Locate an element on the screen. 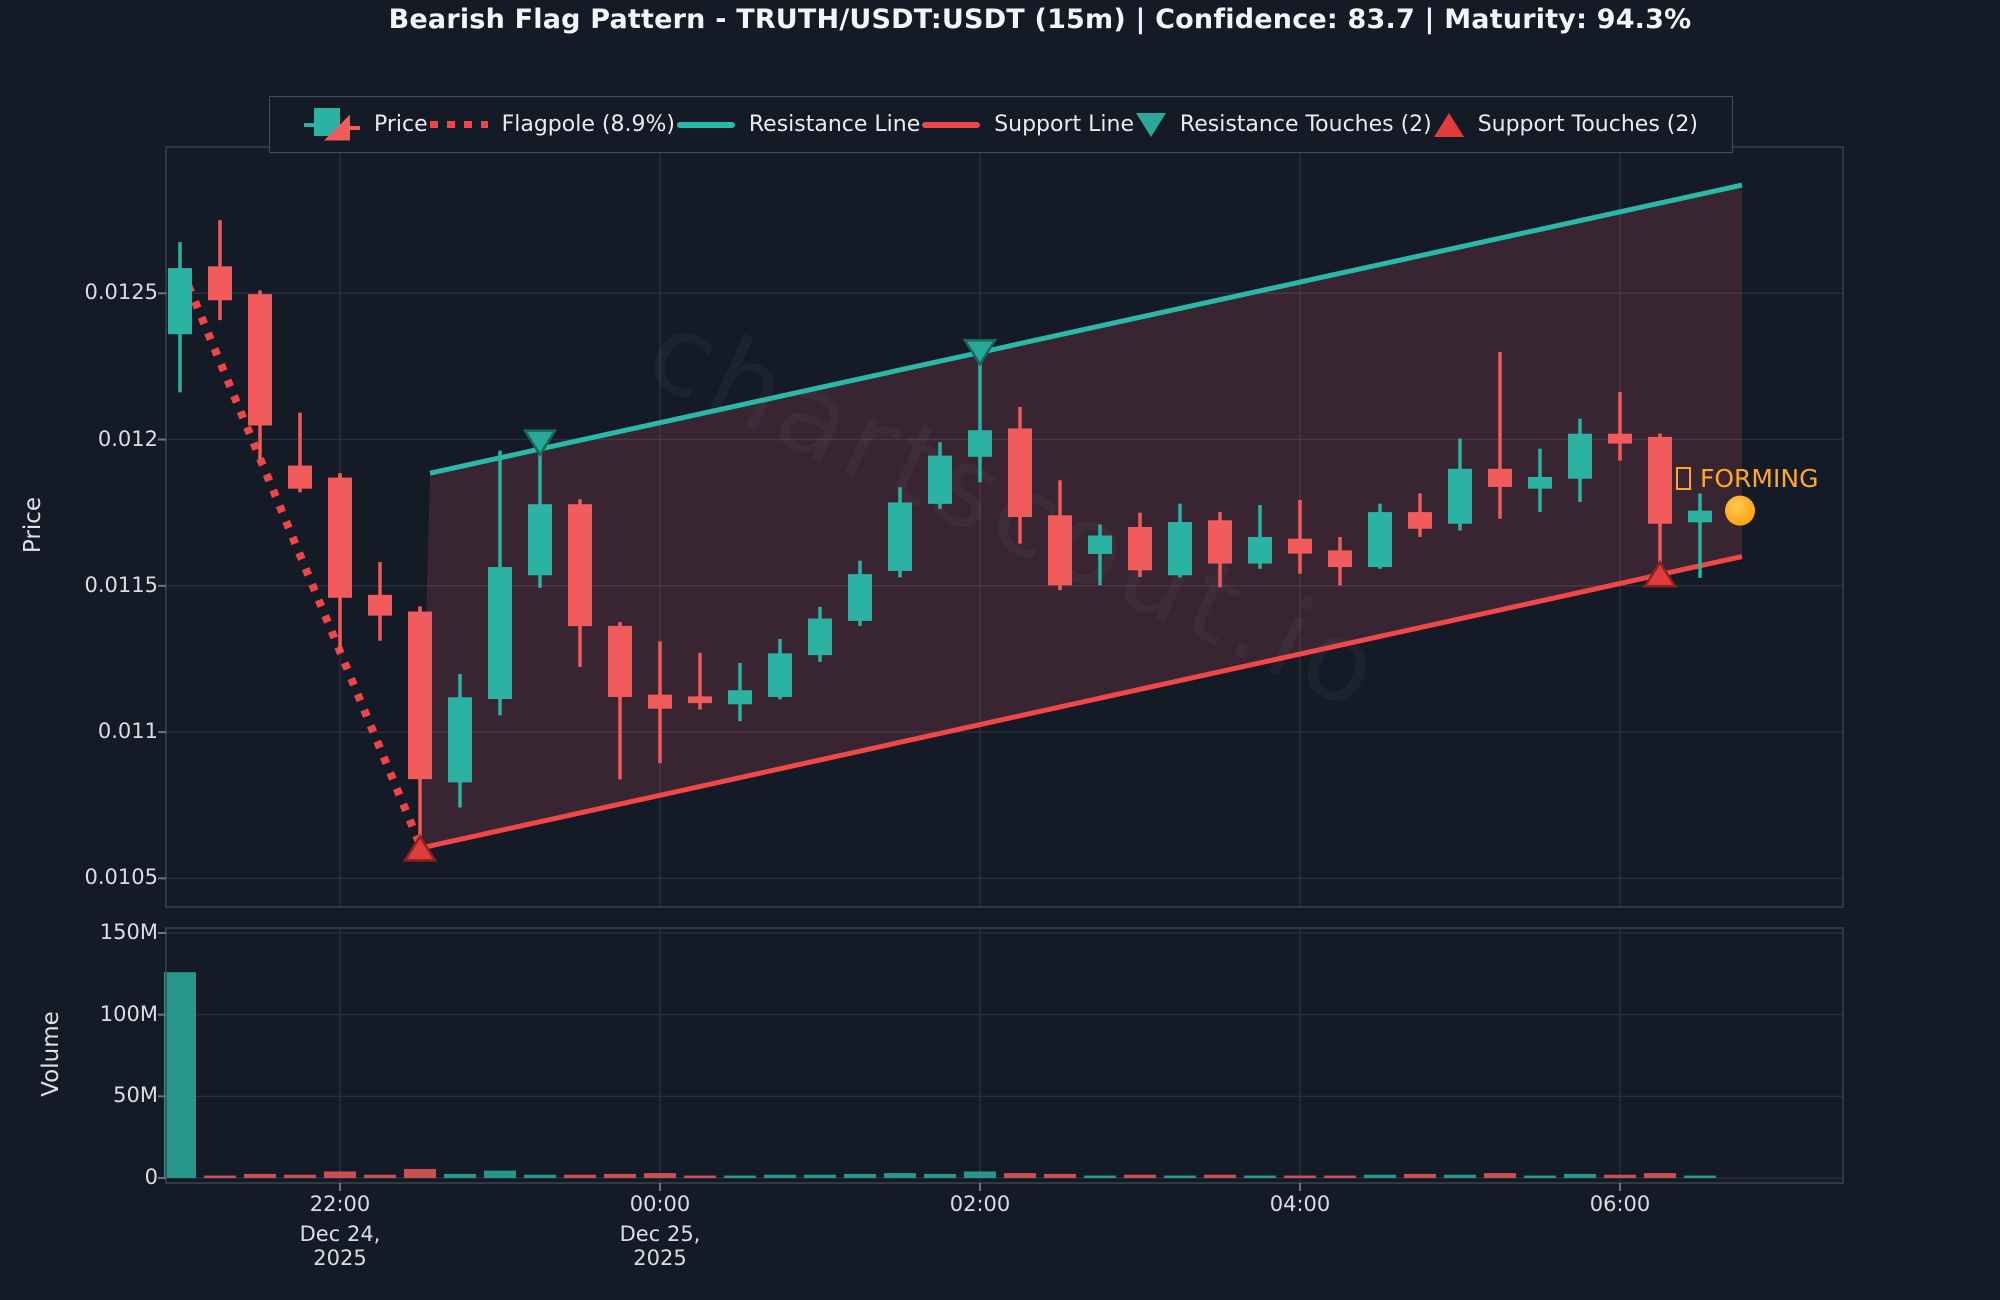  support-line-icon is located at coordinates (951, 124).